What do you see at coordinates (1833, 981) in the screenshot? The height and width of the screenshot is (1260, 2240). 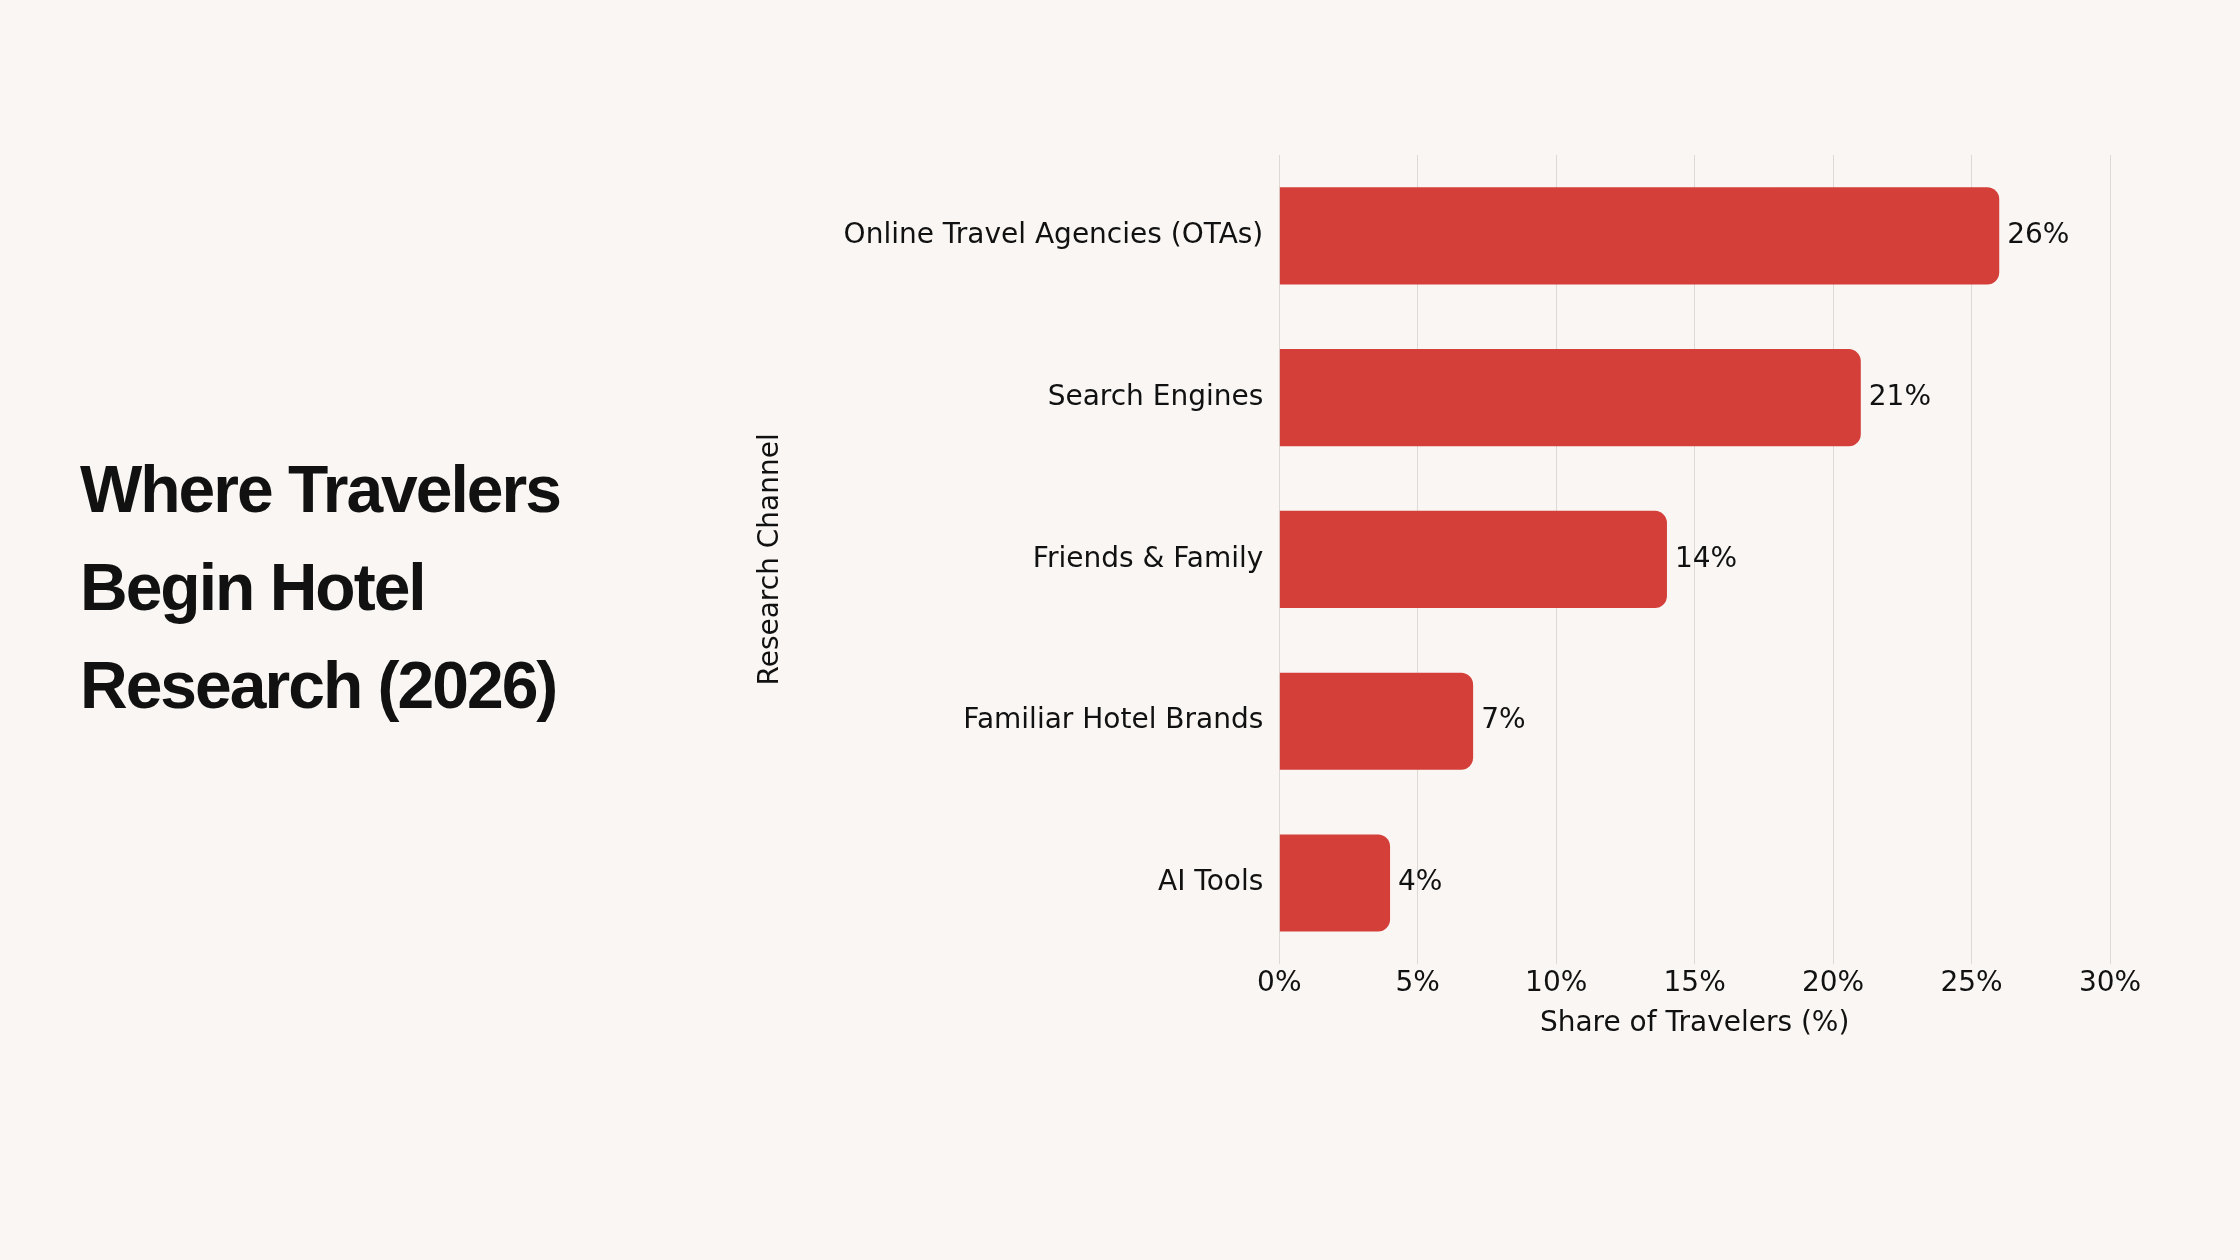 I see `x-tick-label: 20%` at bounding box center [1833, 981].